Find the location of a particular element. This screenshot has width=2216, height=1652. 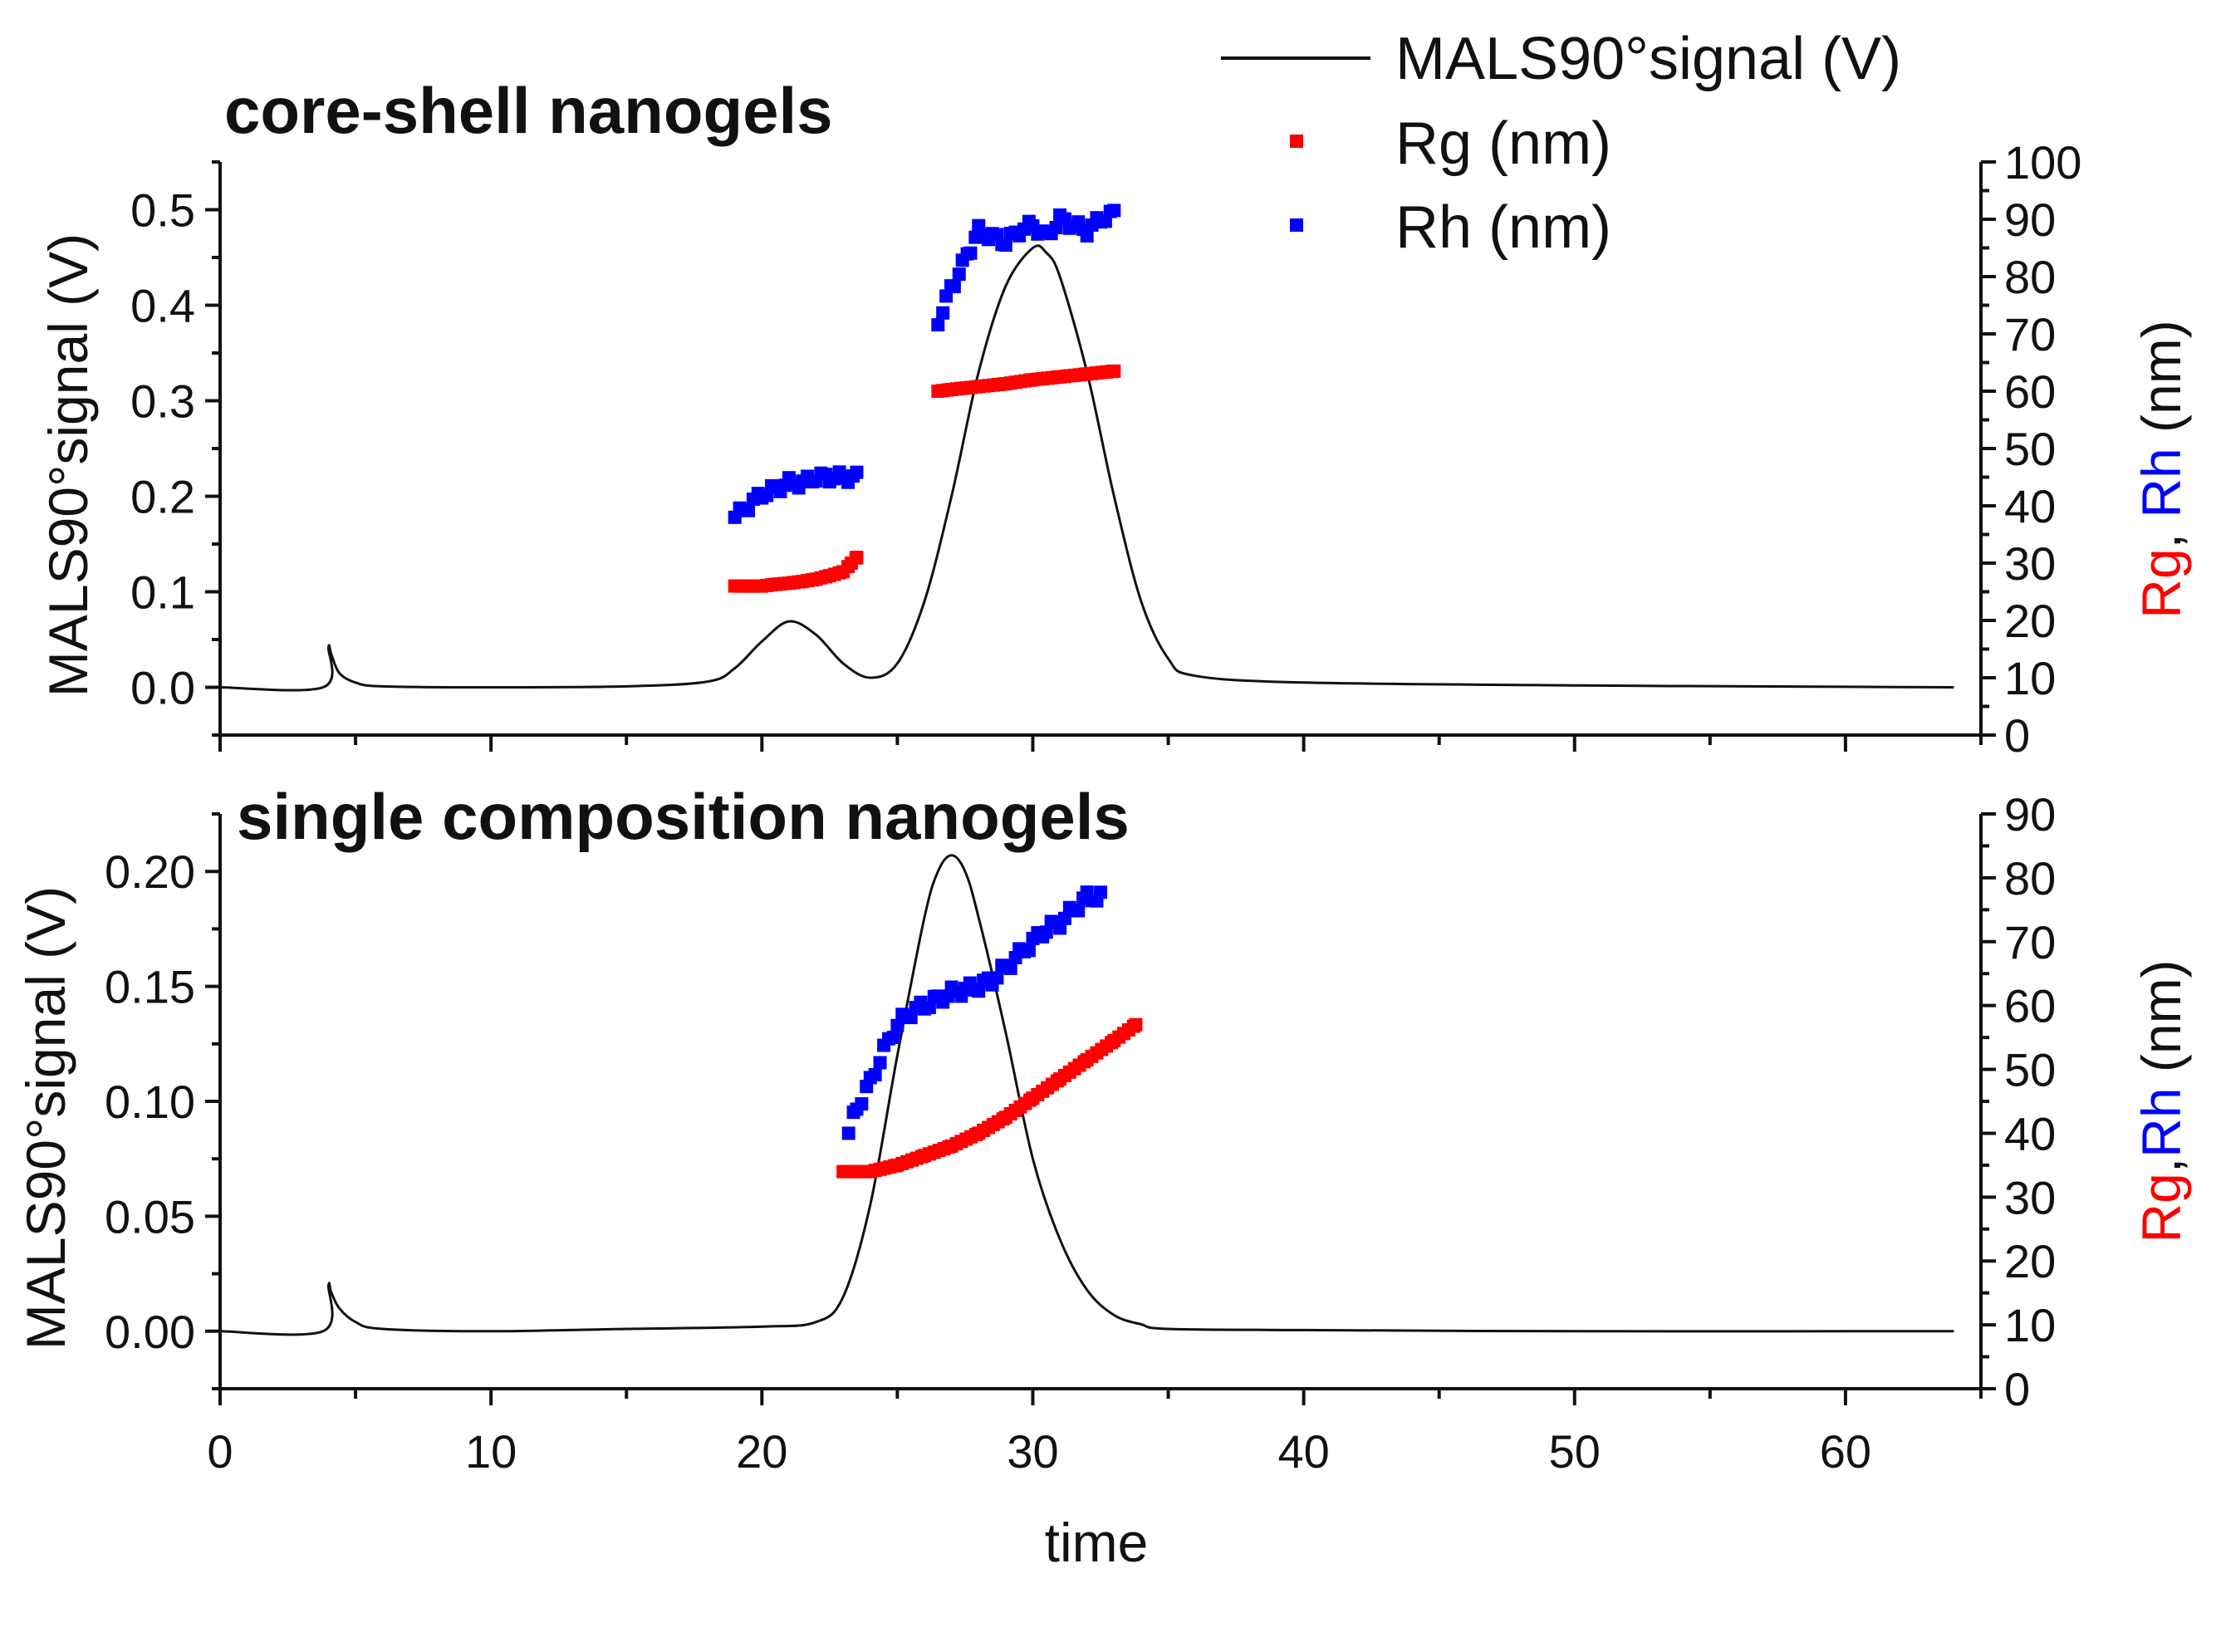

y2-axis-title: Rg, Rh (nm) is located at coordinates (2161, 469).